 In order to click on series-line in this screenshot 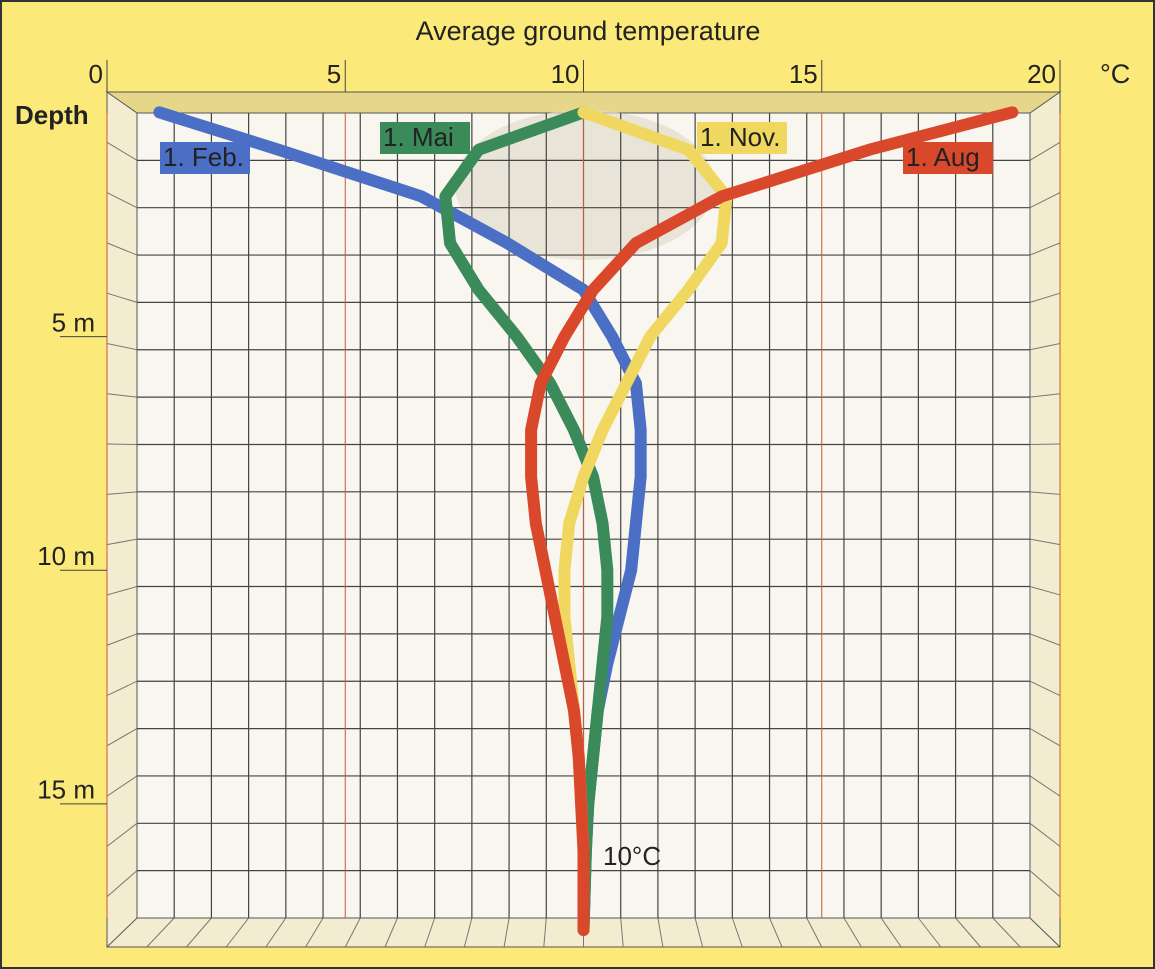, I will do `click(526, 521)`.